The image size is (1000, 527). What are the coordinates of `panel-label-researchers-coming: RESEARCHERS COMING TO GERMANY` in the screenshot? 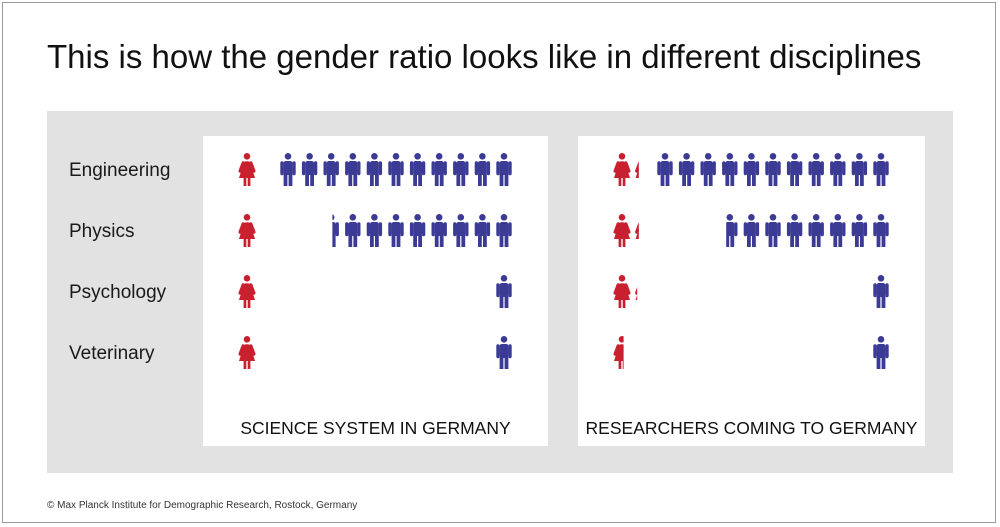 It's located at (751, 428).